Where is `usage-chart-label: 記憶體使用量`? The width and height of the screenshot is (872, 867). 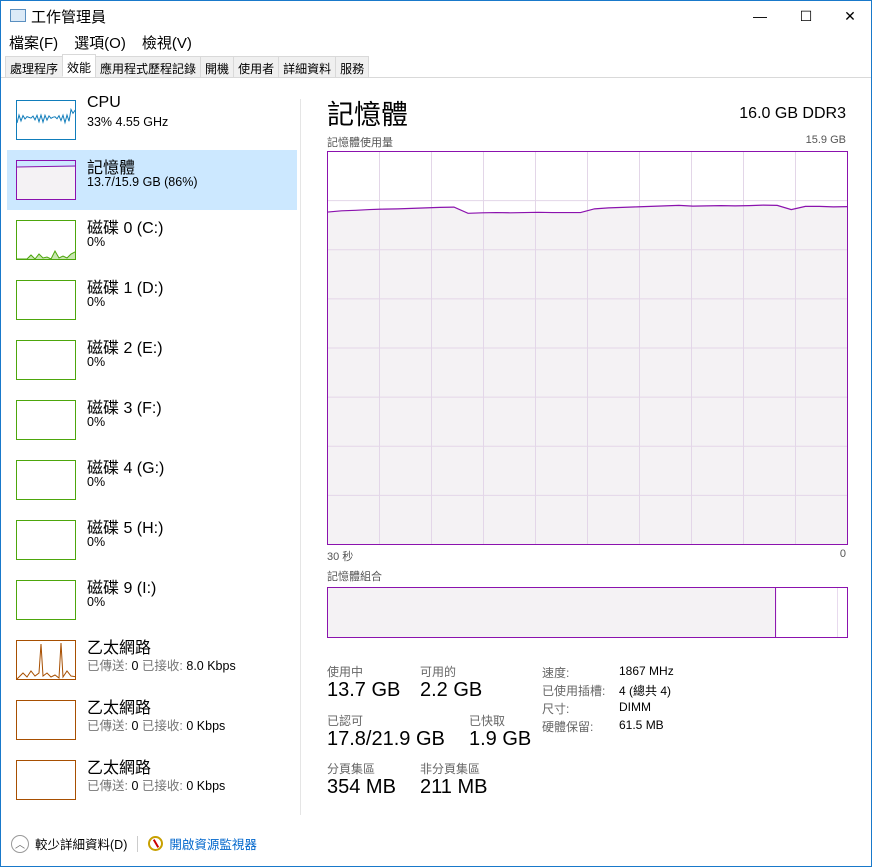 usage-chart-label: 記憶體使用量 is located at coordinates (360, 143).